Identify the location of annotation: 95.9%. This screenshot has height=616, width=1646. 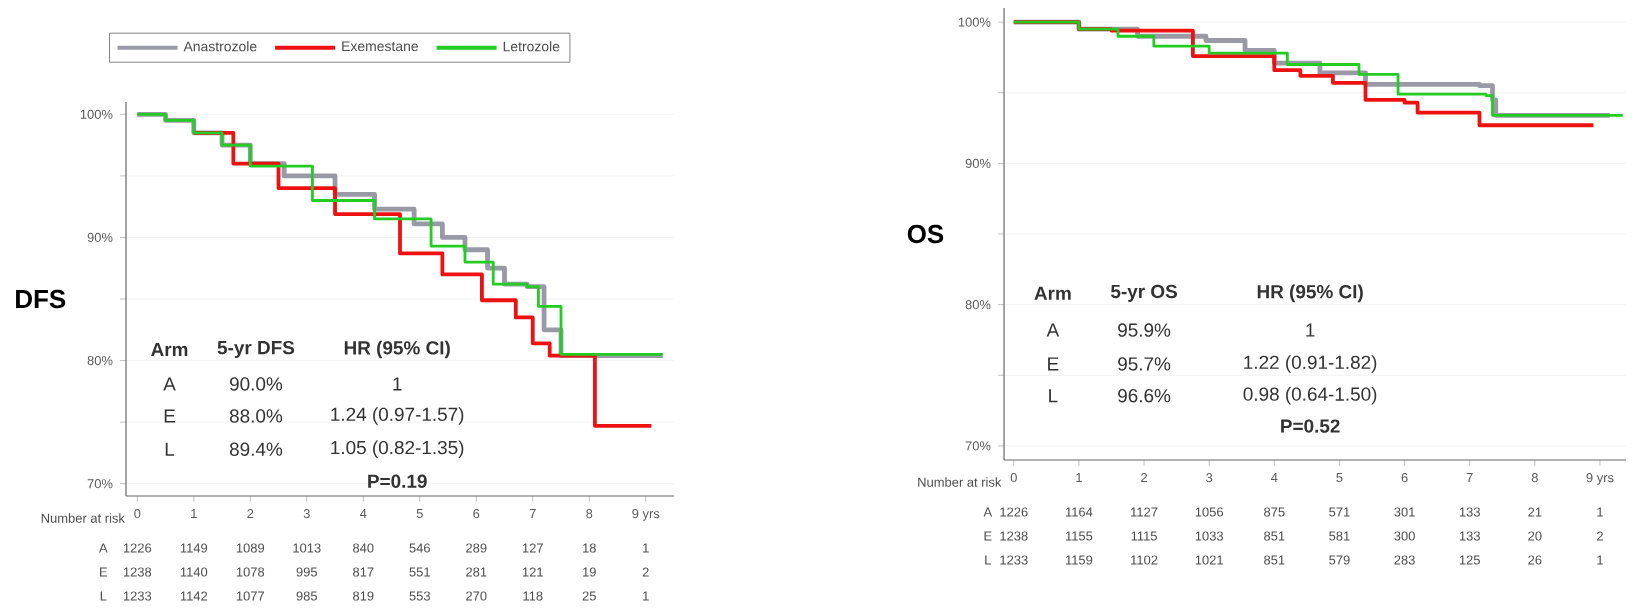
(1144, 330).